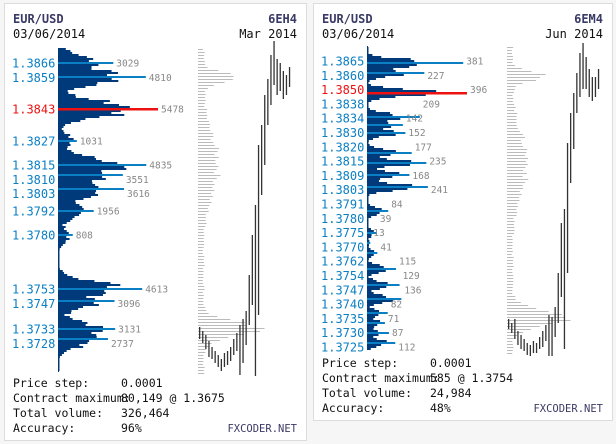 The height and width of the screenshot is (444, 616). Describe the element at coordinates (342, 119) in the screenshot. I see `price-tick-label: 1.3834` at that location.